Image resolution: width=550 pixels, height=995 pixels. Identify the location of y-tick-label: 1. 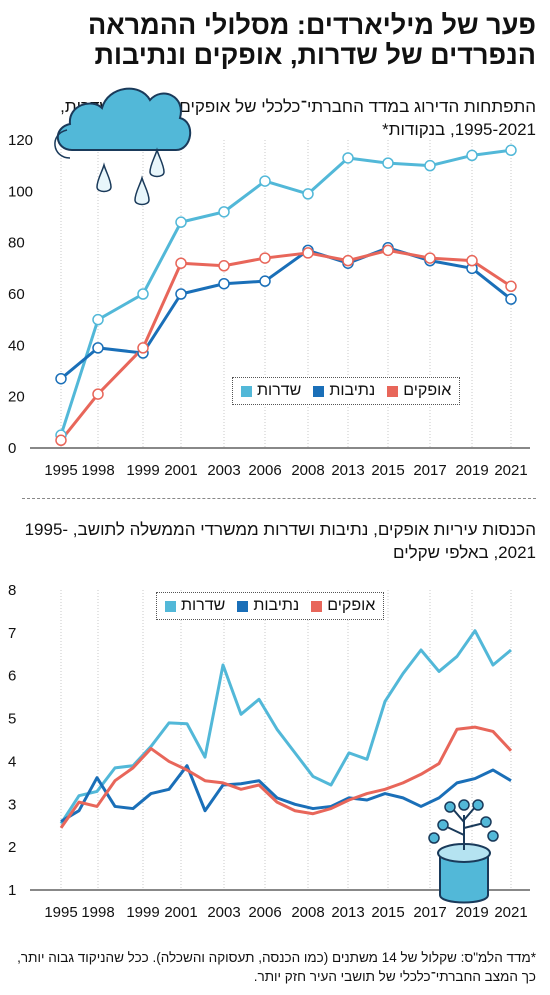
(12, 890).